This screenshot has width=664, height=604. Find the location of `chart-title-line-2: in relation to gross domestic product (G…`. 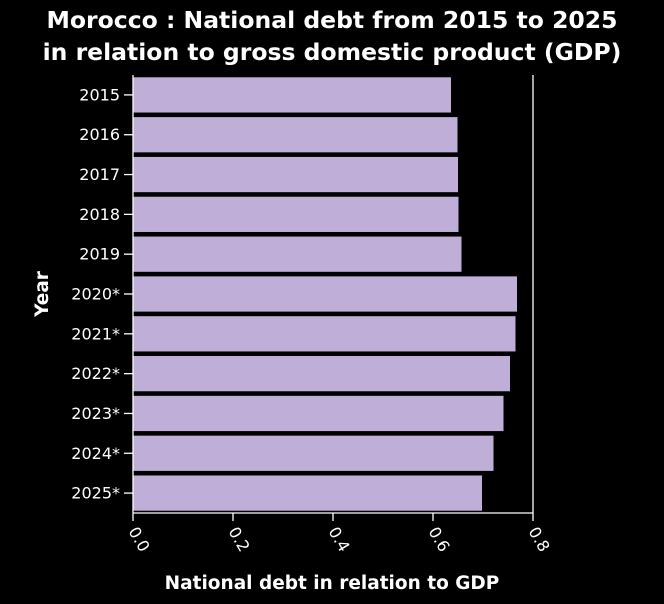

chart-title-line-2: in relation to gross domestic product (G… is located at coordinates (332, 52).